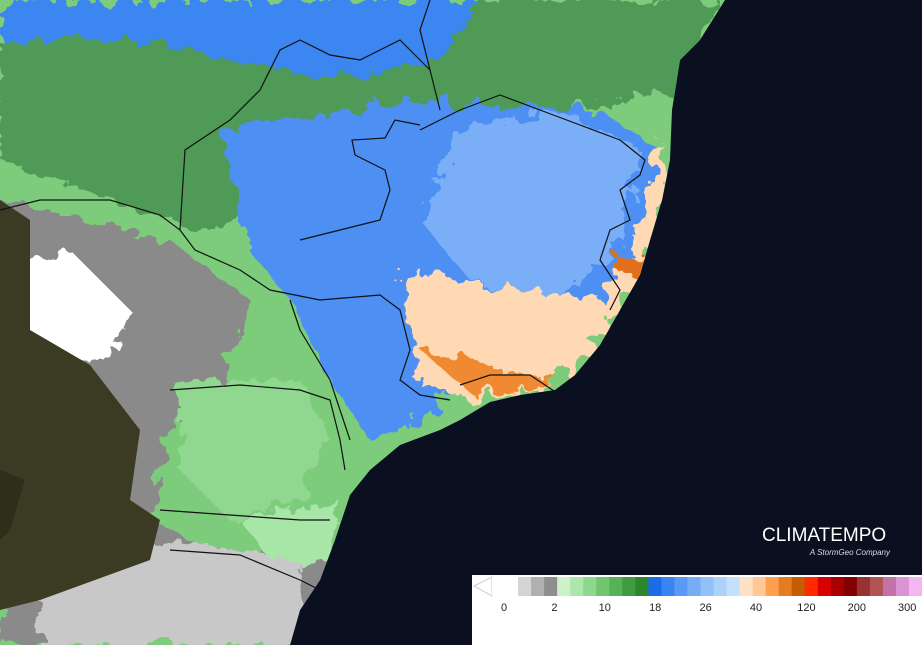 The height and width of the screenshot is (645, 922). What do you see at coordinates (554, 608) in the screenshot?
I see `legend-tick-label: 2` at bounding box center [554, 608].